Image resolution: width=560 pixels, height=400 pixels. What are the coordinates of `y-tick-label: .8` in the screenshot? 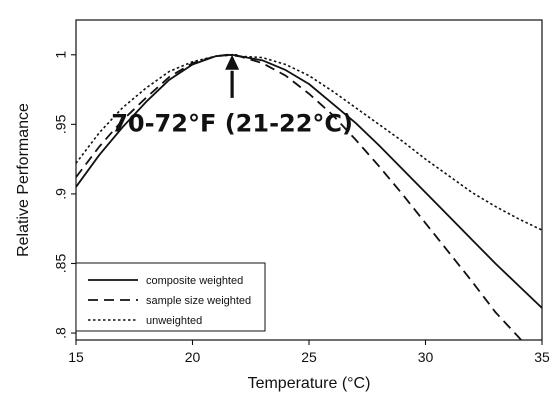 It's located at (61, 333).